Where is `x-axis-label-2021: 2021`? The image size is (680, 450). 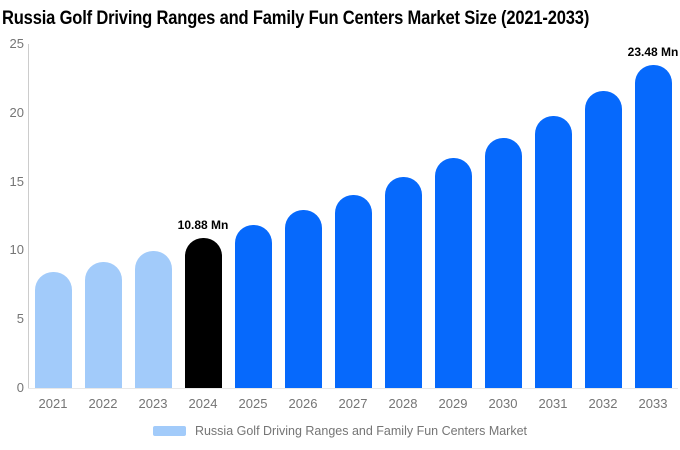 x-axis-label-2021: 2021 is located at coordinates (53, 403).